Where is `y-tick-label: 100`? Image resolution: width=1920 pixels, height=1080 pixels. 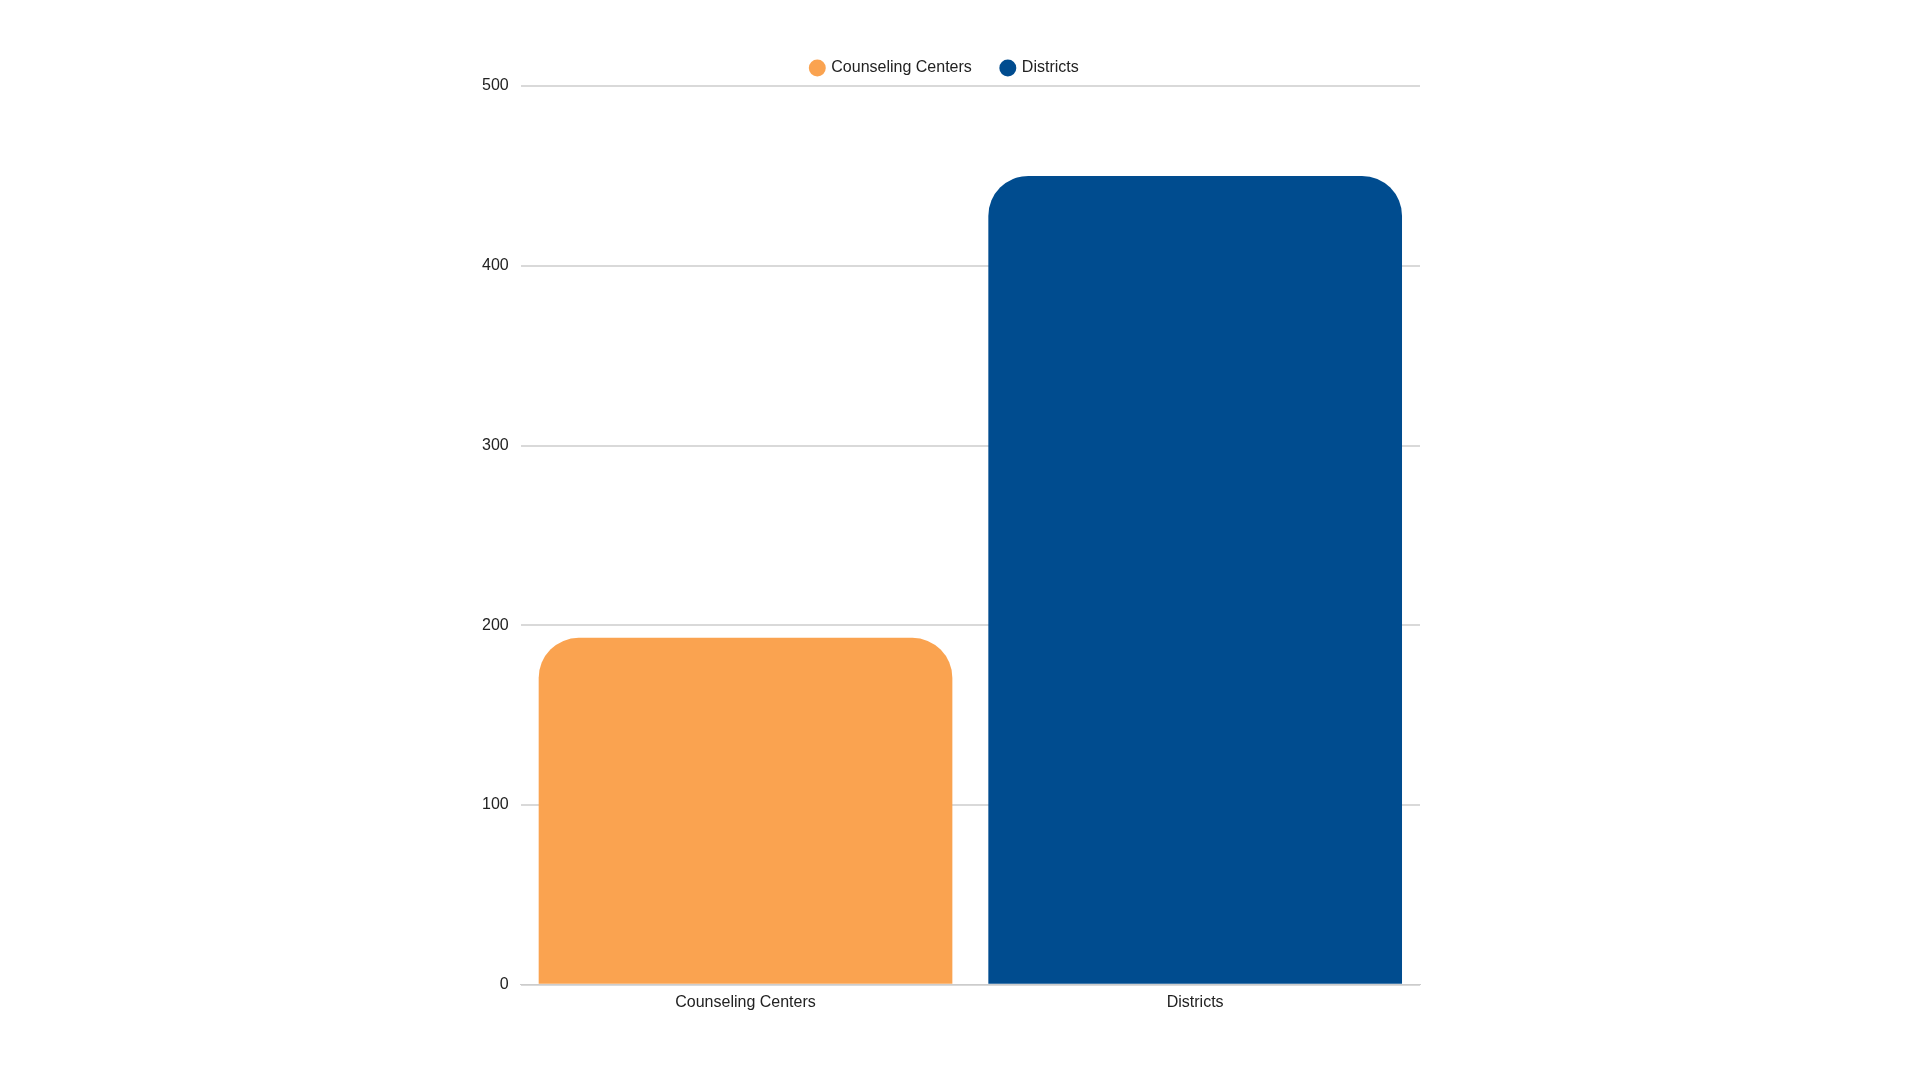 y-tick-label: 100 is located at coordinates (495, 804).